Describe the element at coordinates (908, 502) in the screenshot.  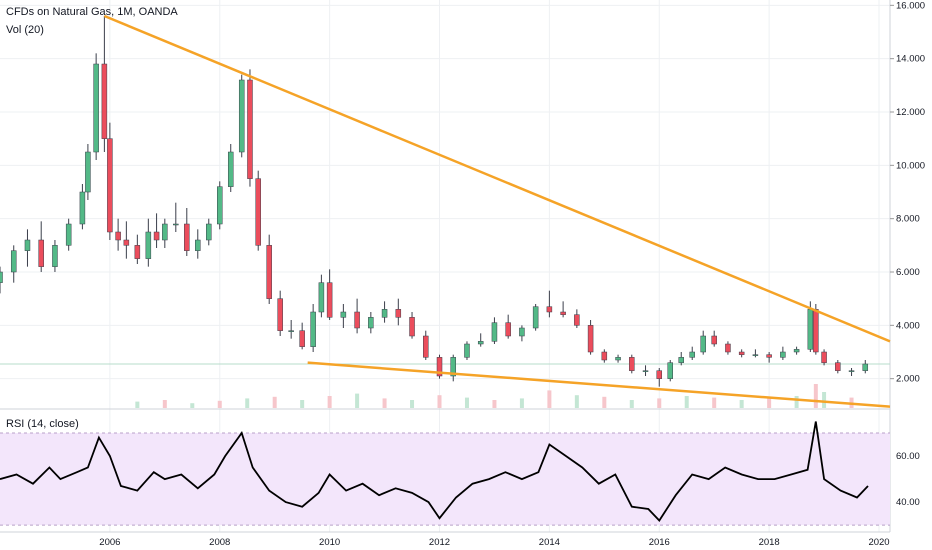
I see `rsi-tick-label: 40.00` at that location.